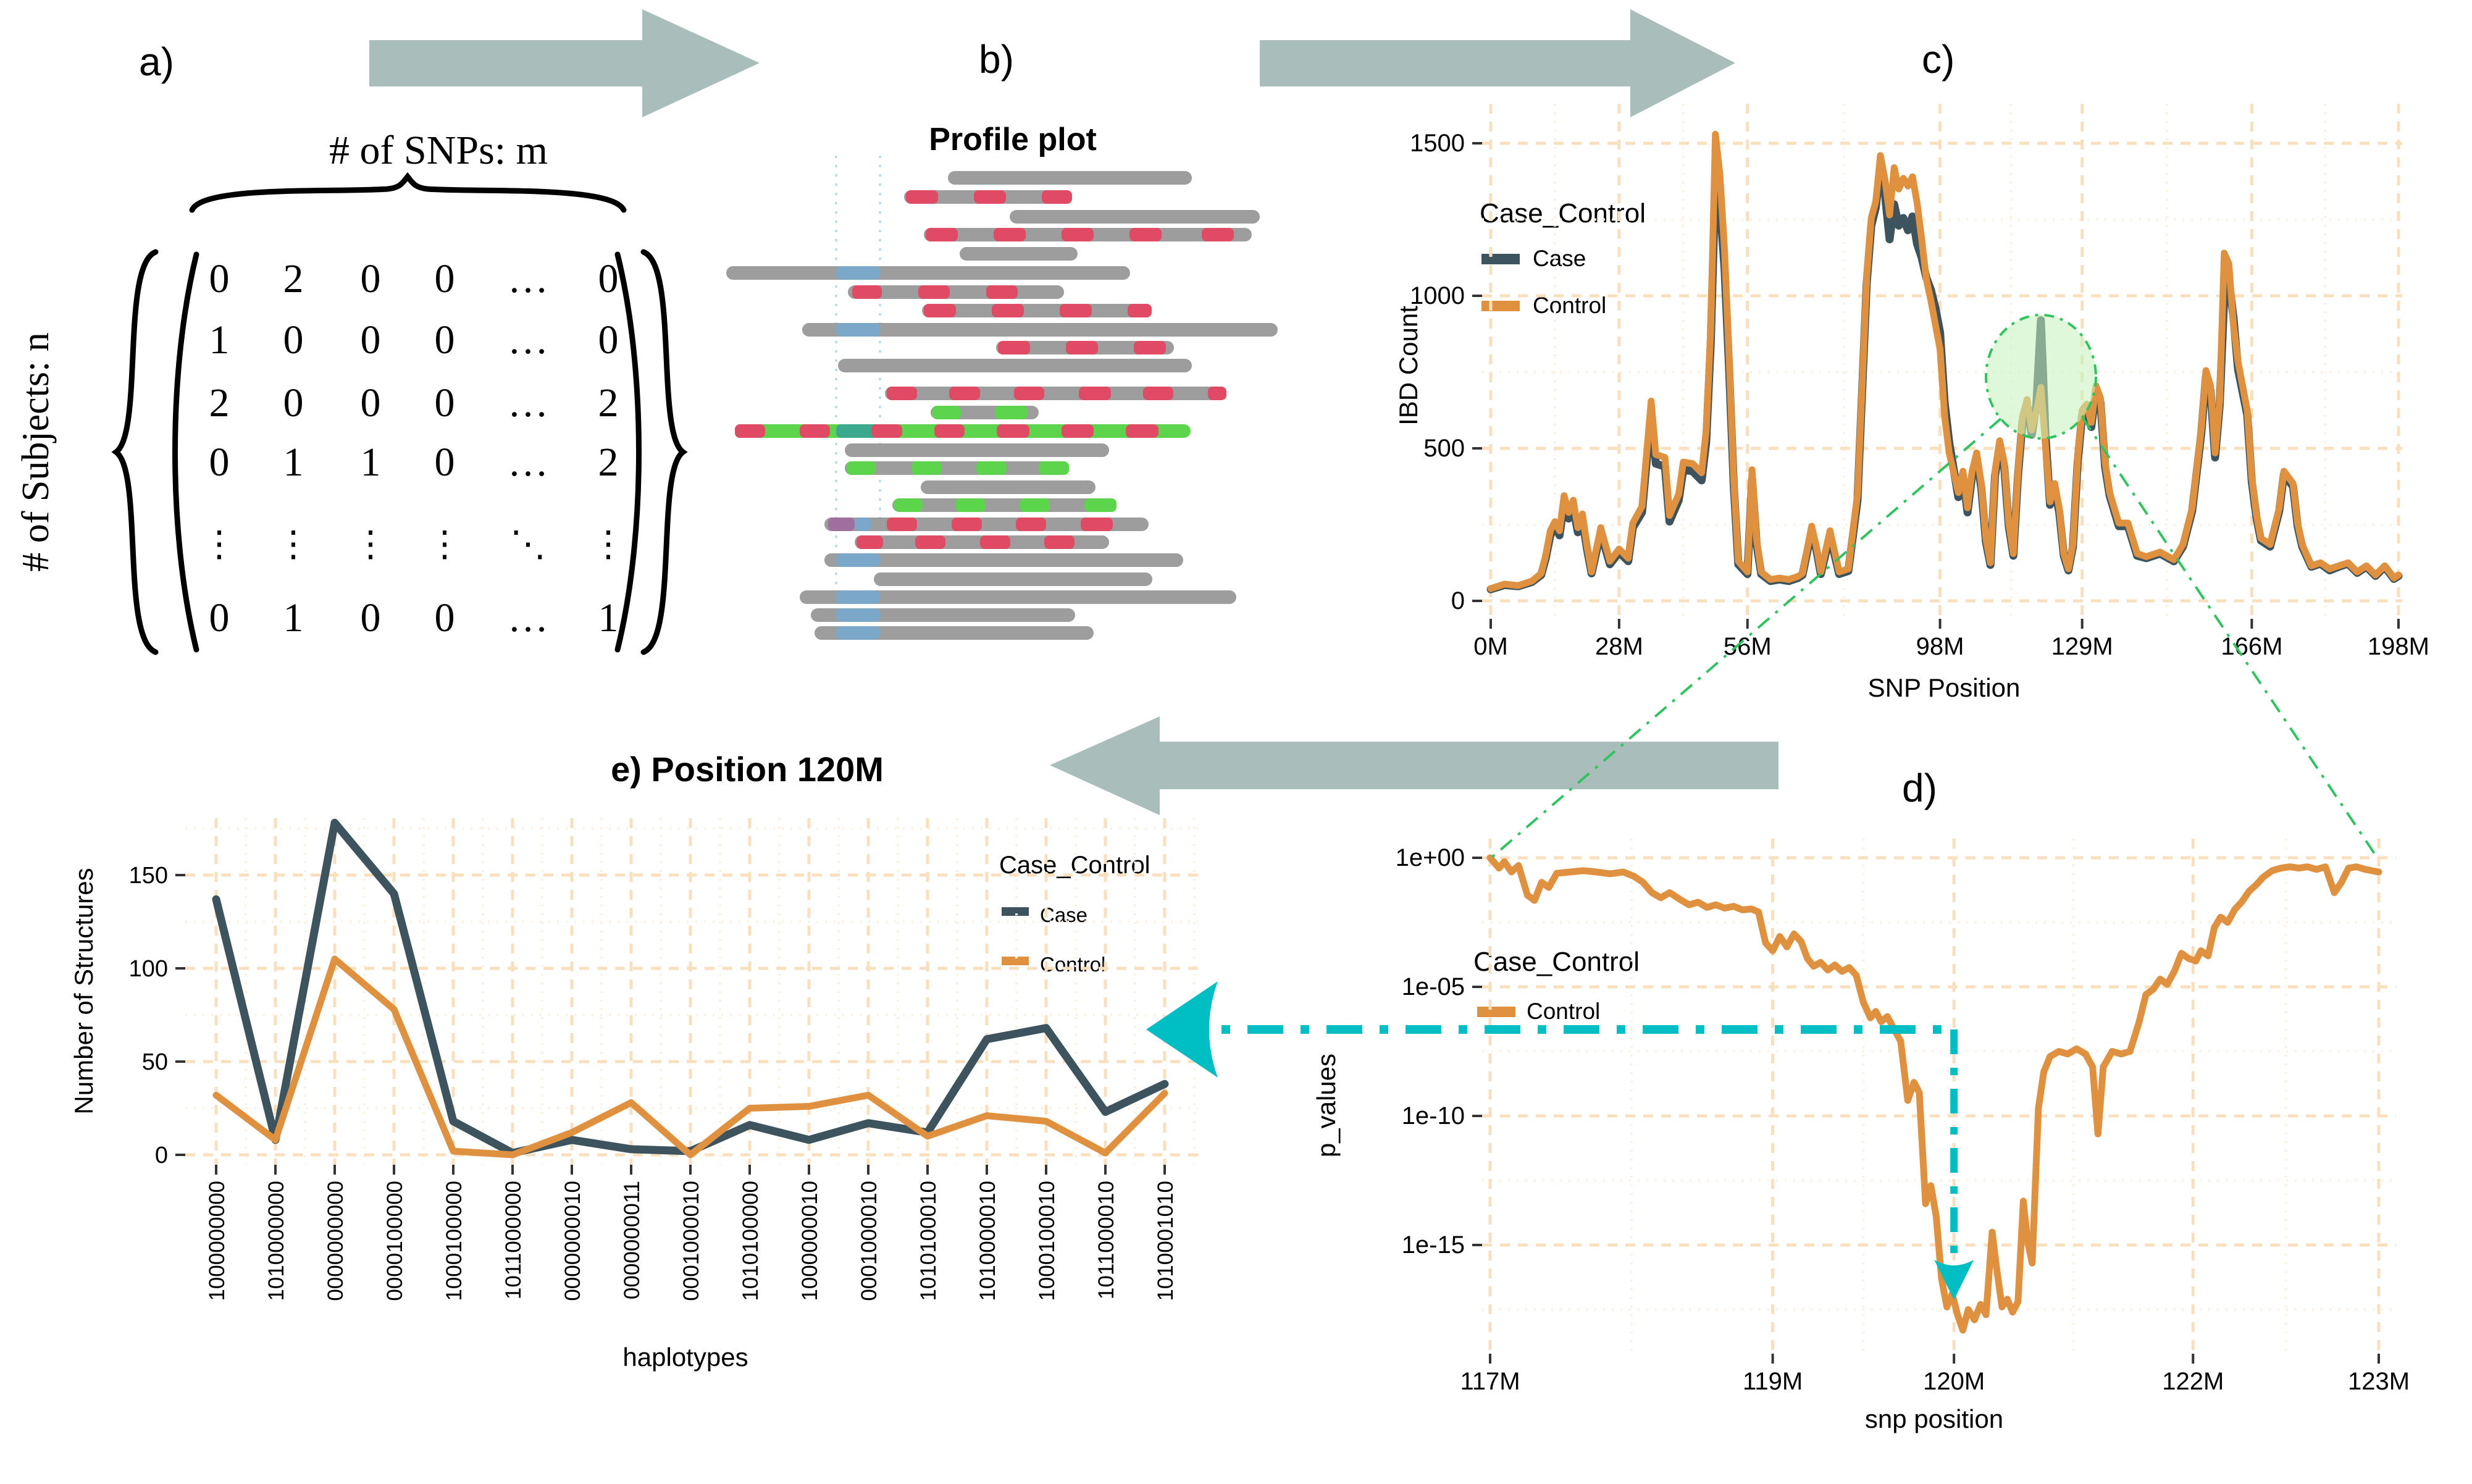 Image resolution: width=2472 pixels, height=1484 pixels. What do you see at coordinates (1557, 986) in the screenshot?
I see `d-legend: Case_Control Control` at bounding box center [1557, 986].